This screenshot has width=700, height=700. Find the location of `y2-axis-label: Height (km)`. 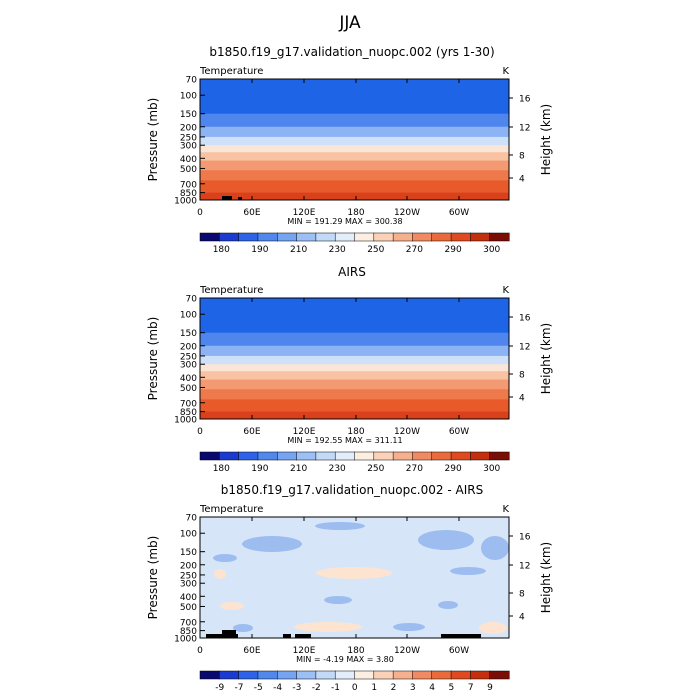

y2-axis-label: Height (km) is located at coordinates (546, 139).